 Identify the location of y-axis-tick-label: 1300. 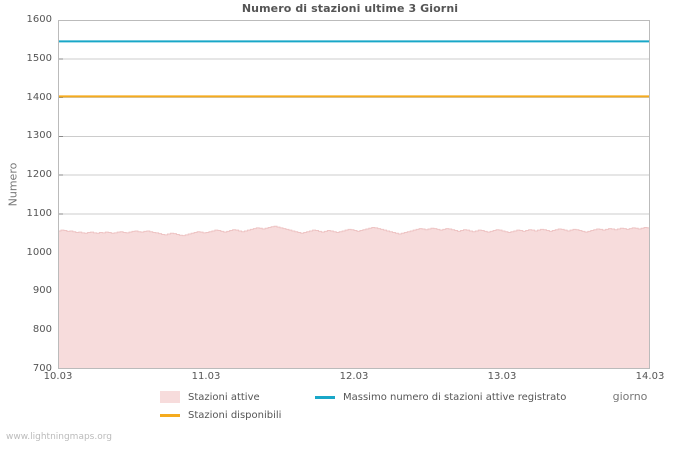
(39, 136).